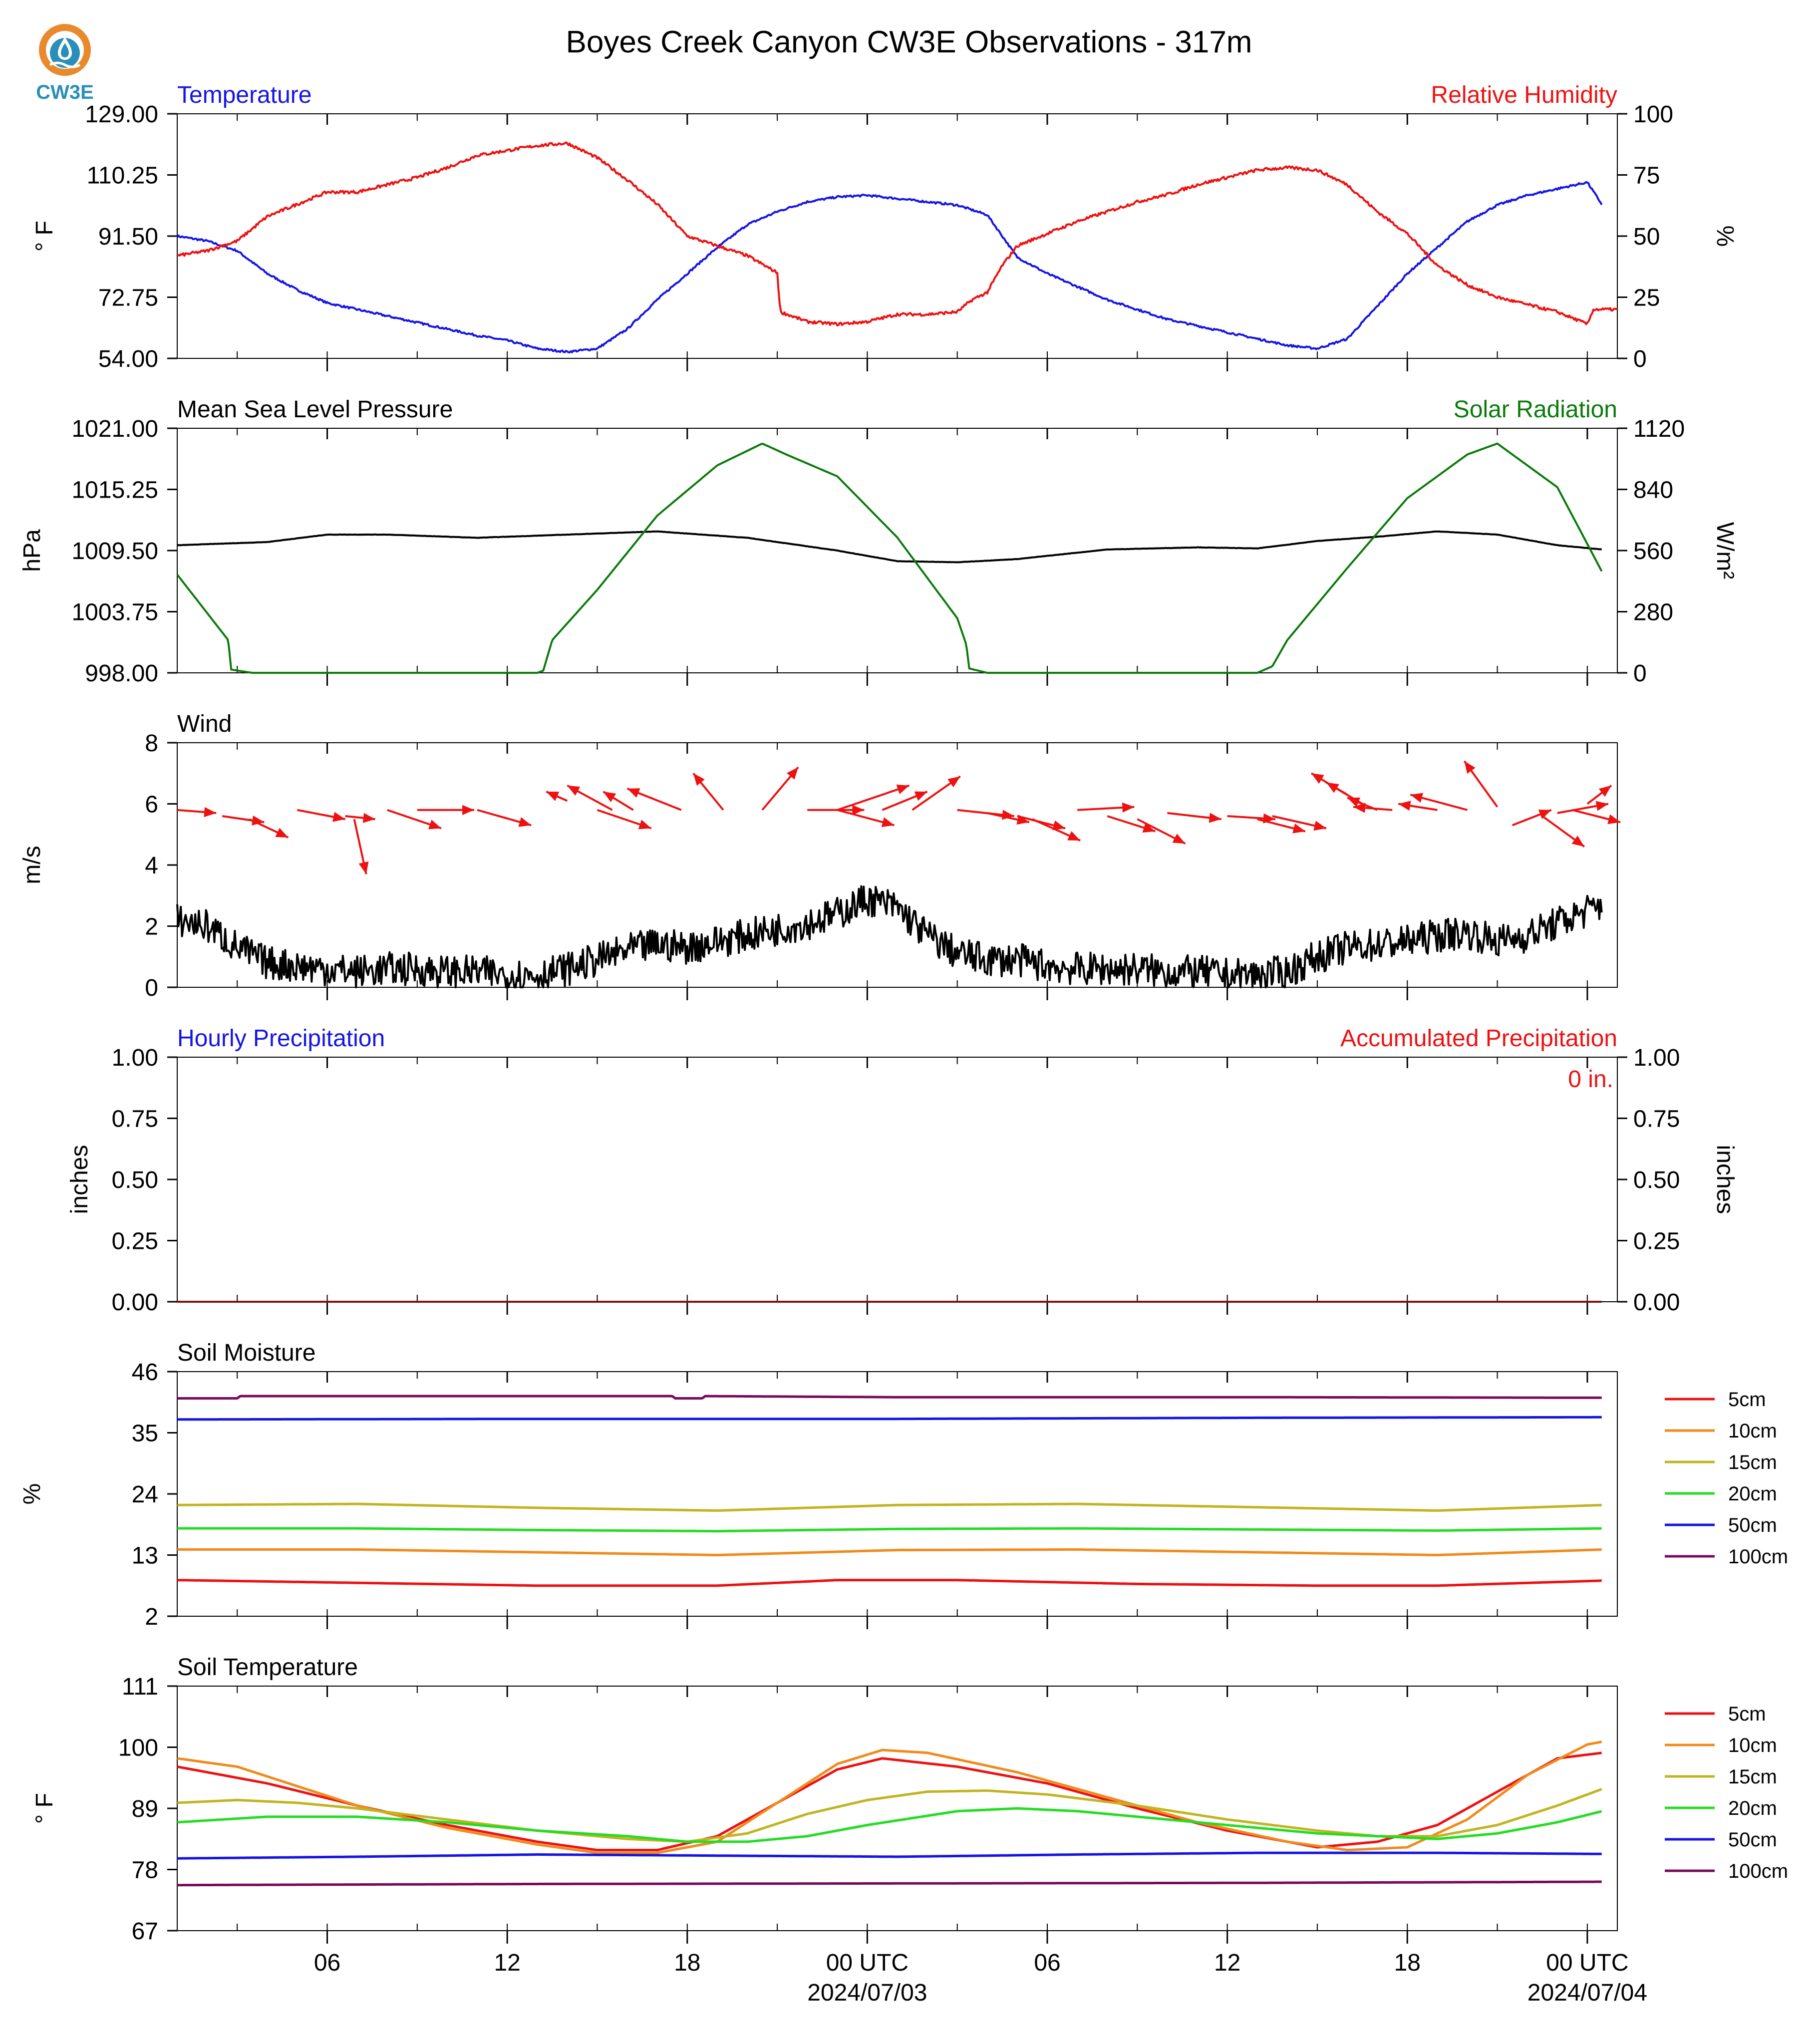 This screenshot has width=1820, height=2028. I want to click on y-axis-label: %, so click(32, 1494).